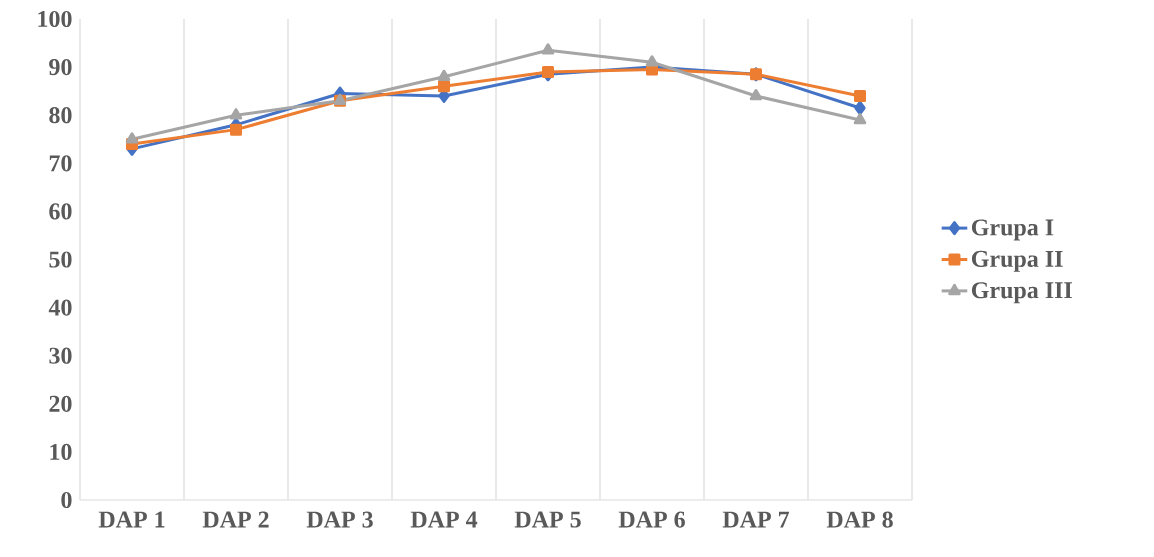 This screenshot has height=557, width=1154. Describe the element at coordinates (235, 519) in the screenshot. I see `x-tick-label: DAP 2` at that location.